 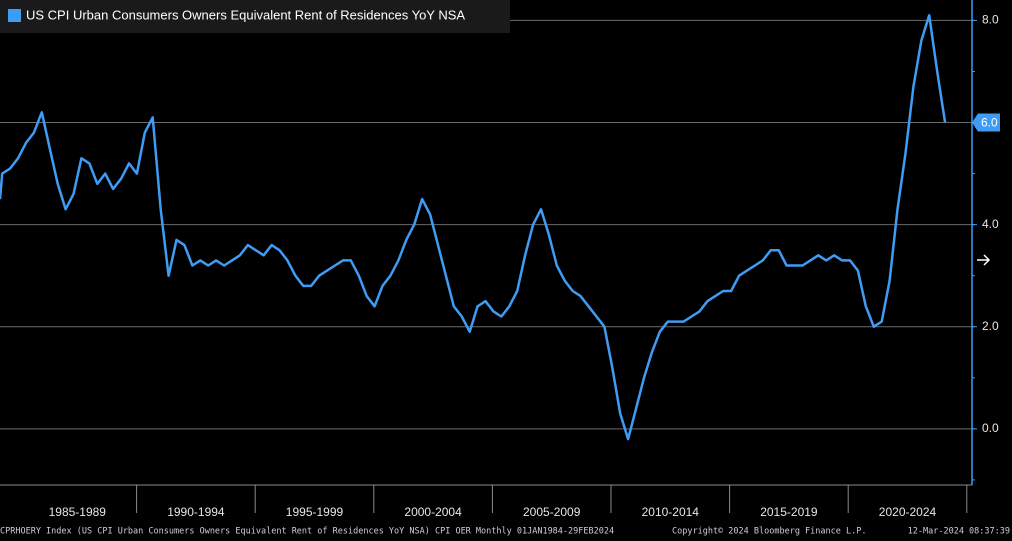 I want to click on last-value-label: 6.0, so click(x=989, y=123).